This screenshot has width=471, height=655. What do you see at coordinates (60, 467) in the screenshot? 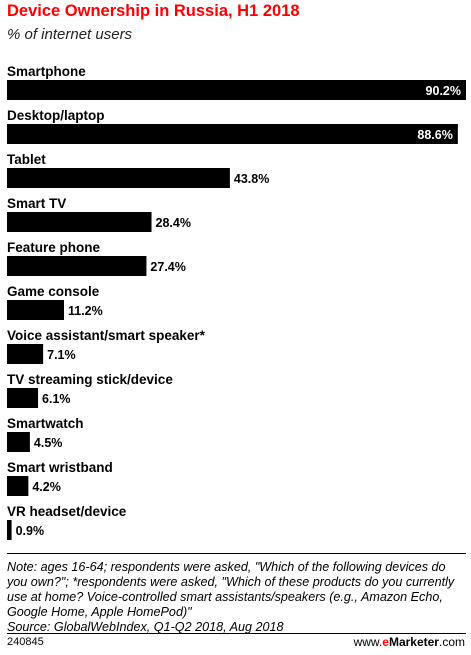
I see `category-label: Smart wristband` at bounding box center [60, 467].